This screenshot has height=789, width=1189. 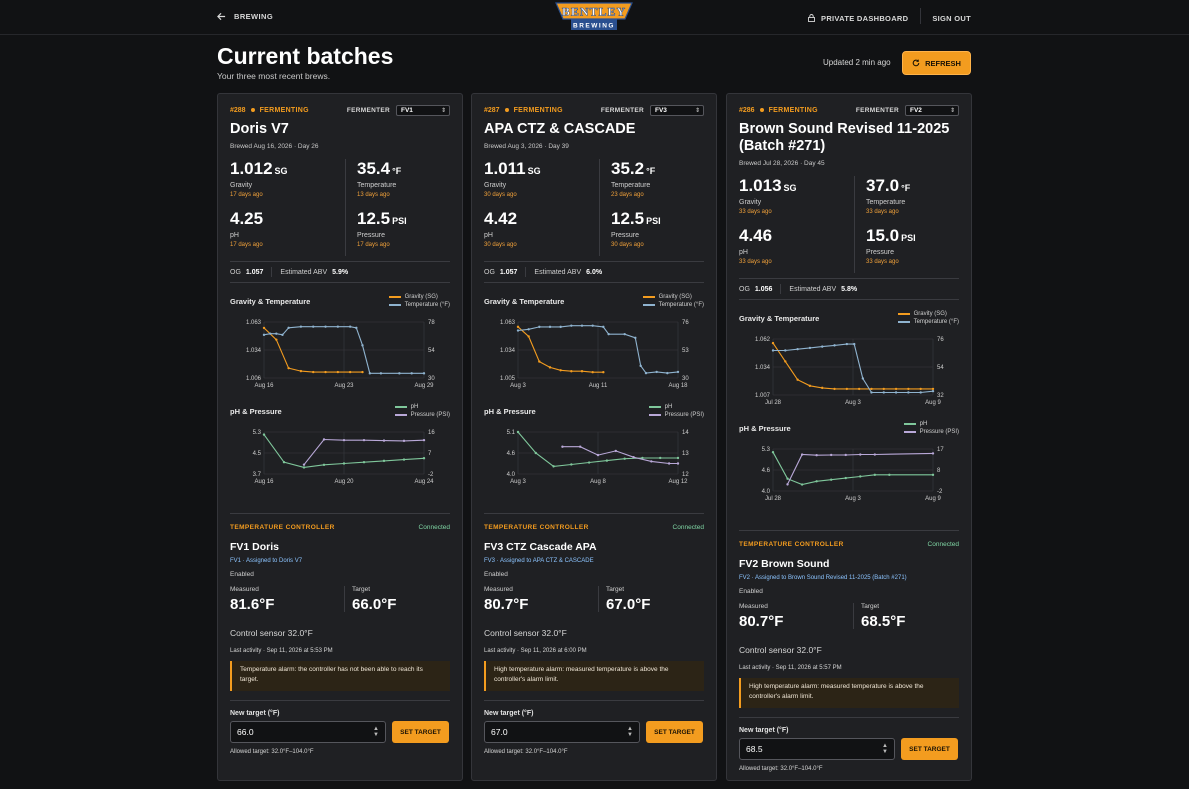 What do you see at coordinates (304, 272) in the screenshot?
I see `abv-label: Estimated ABV` at bounding box center [304, 272].